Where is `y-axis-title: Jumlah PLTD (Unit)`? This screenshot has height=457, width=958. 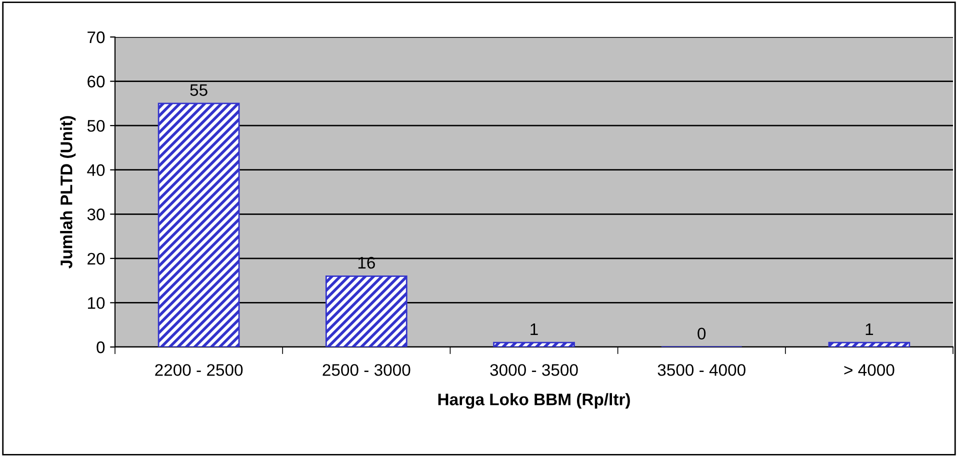 y-axis-title: Jumlah PLTD (Unit) is located at coordinates (68, 192).